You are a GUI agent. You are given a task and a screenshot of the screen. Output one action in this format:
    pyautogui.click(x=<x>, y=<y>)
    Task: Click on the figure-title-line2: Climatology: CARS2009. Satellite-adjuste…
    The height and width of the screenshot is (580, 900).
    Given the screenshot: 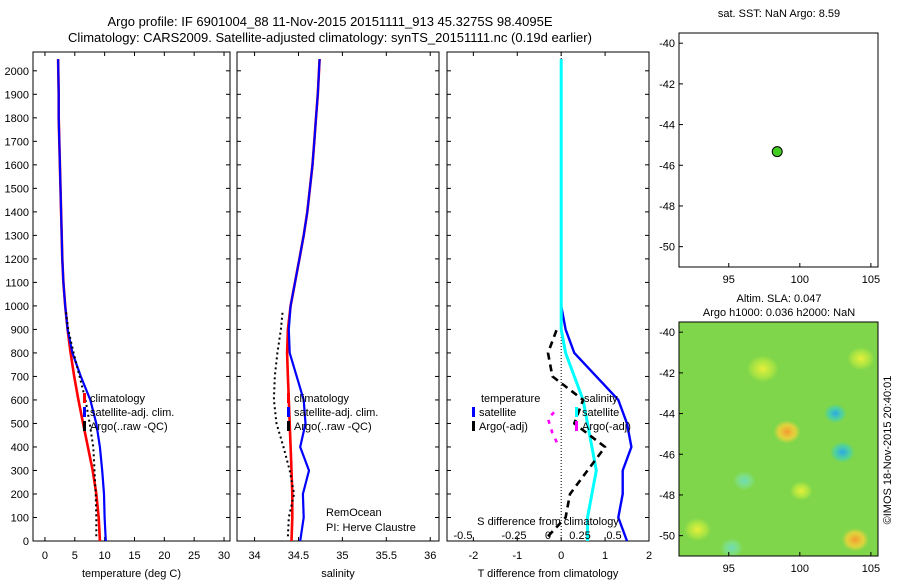 What is the action you would take?
    pyautogui.click(x=330, y=37)
    